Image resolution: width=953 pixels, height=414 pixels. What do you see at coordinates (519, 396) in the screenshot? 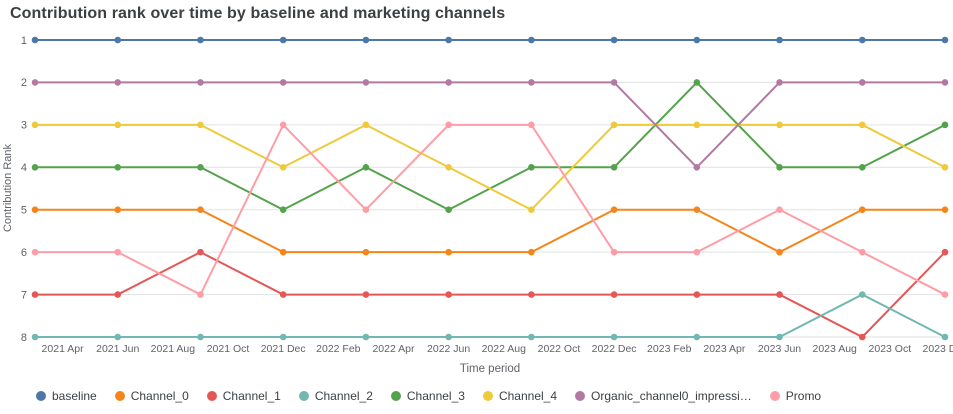
I see `legend-item-channel-4: Channel_4` at bounding box center [519, 396].